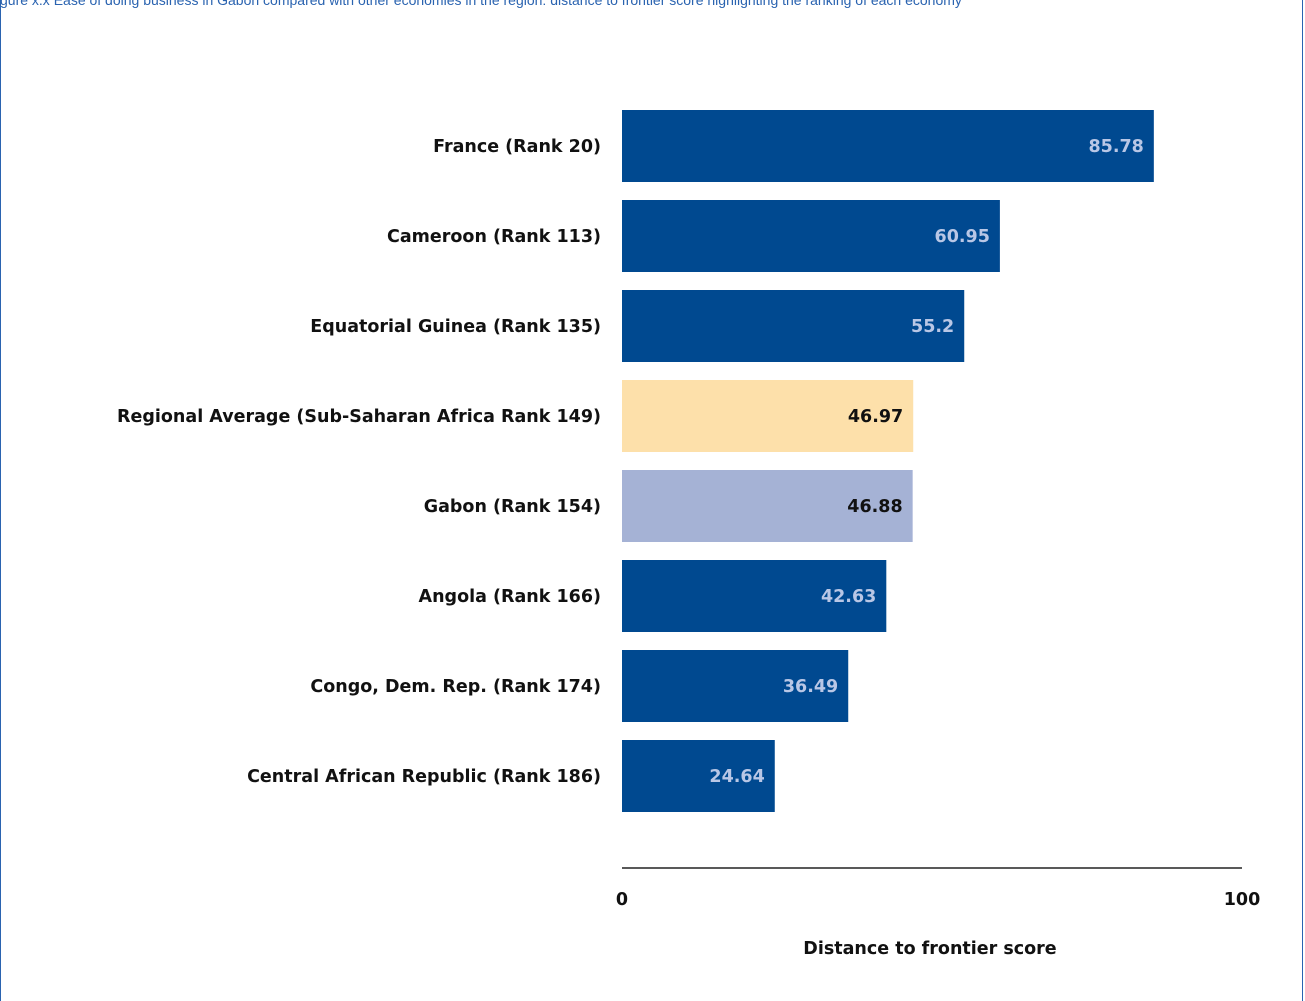  Describe the element at coordinates (930, 949) in the screenshot. I see `x-axis-title: Distance to frontier score` at that location.